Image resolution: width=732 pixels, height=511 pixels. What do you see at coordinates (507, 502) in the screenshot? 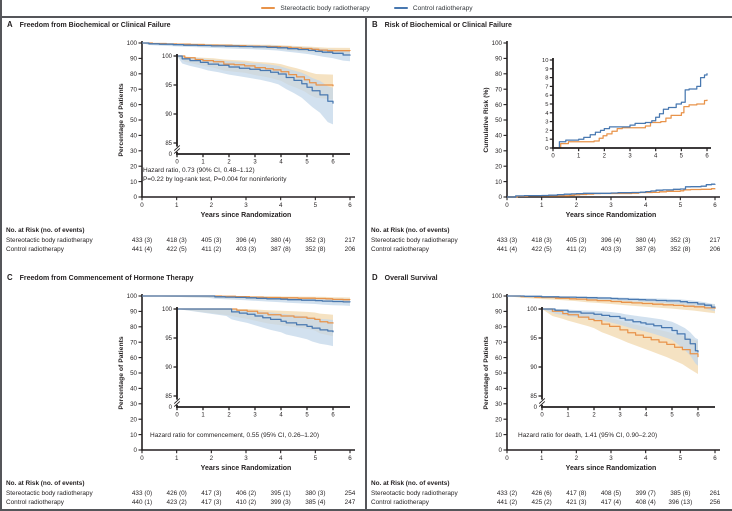
I see `risk-value: 441 (2)` at bounding box center [507, 502].